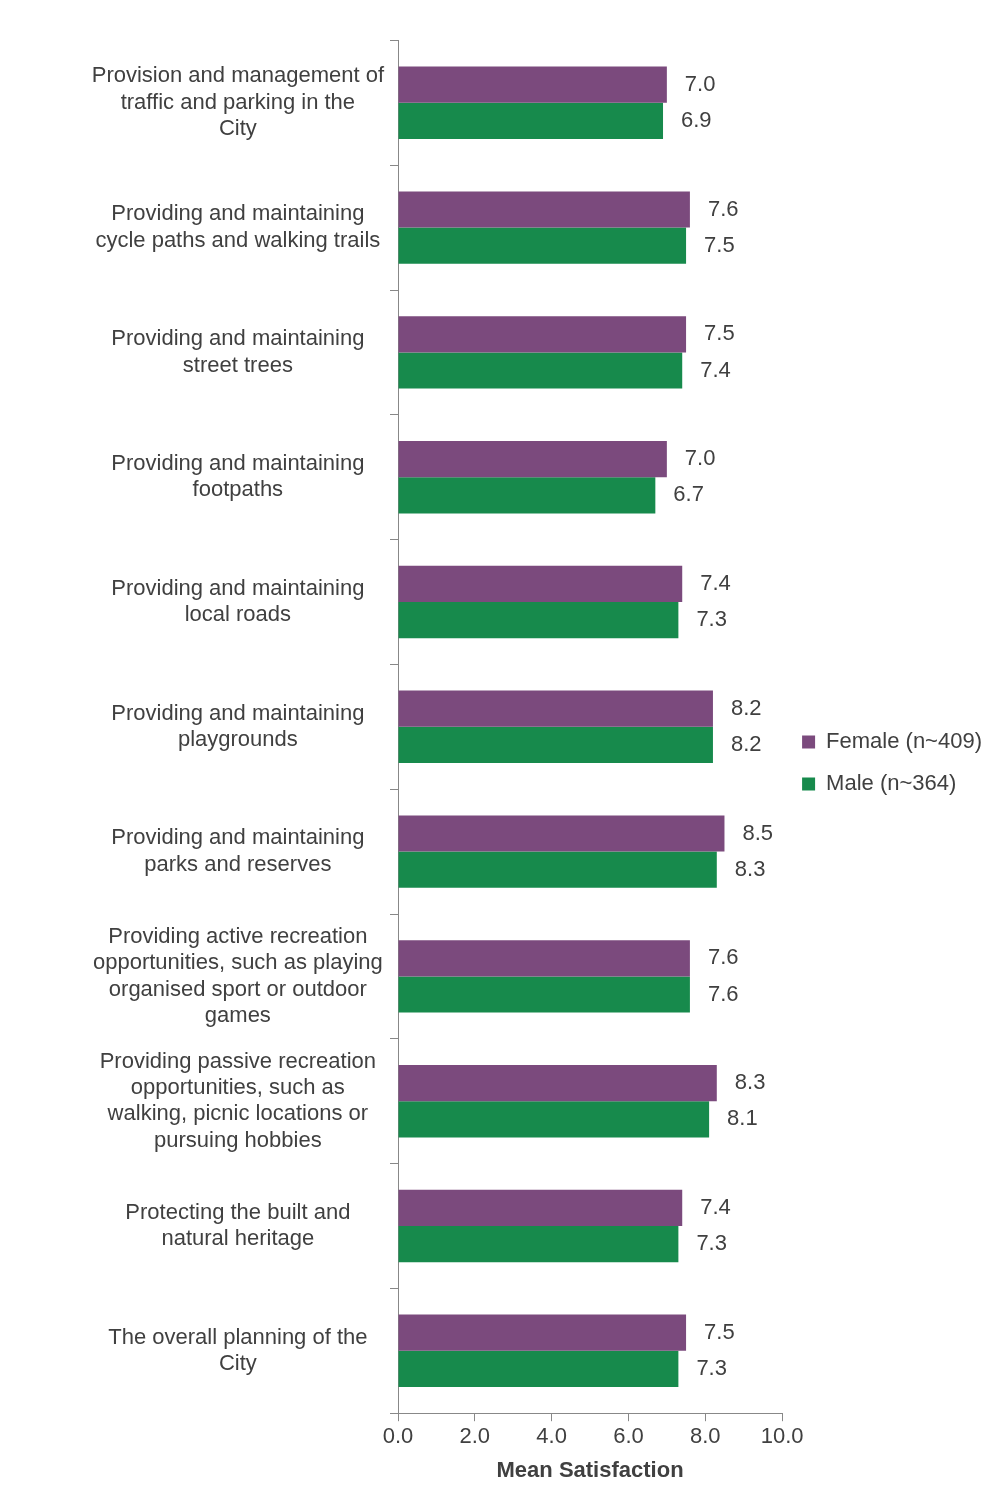 This screenshot has width=1004, height=1499. I want to click on y-tick-label: Providing active recreation opportunities, such as playing organised sport or outdoor games, so click(237, 975).